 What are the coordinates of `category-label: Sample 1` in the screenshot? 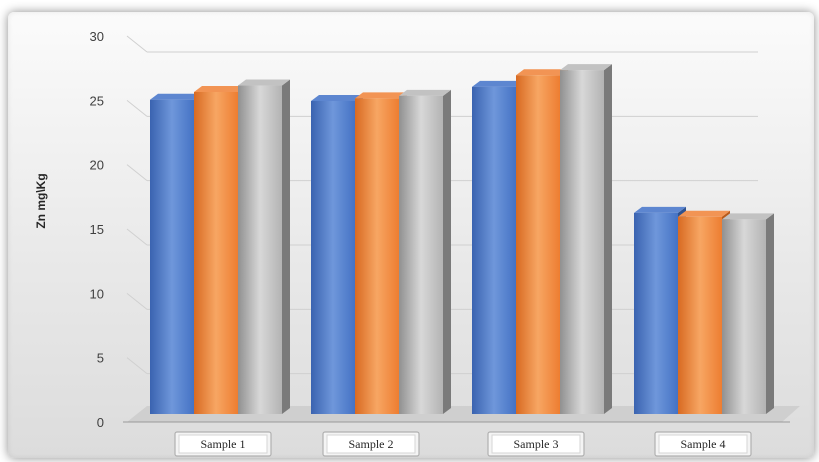 It's located at (223, 444).